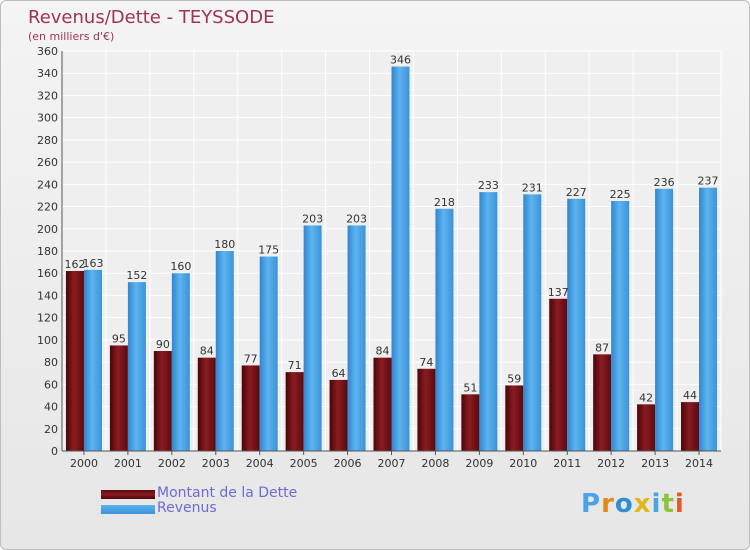  What do you see at coordinates (47, 340) in the screenshot?
I see `y-tick-label: 100` at bounding box center [47, 340].